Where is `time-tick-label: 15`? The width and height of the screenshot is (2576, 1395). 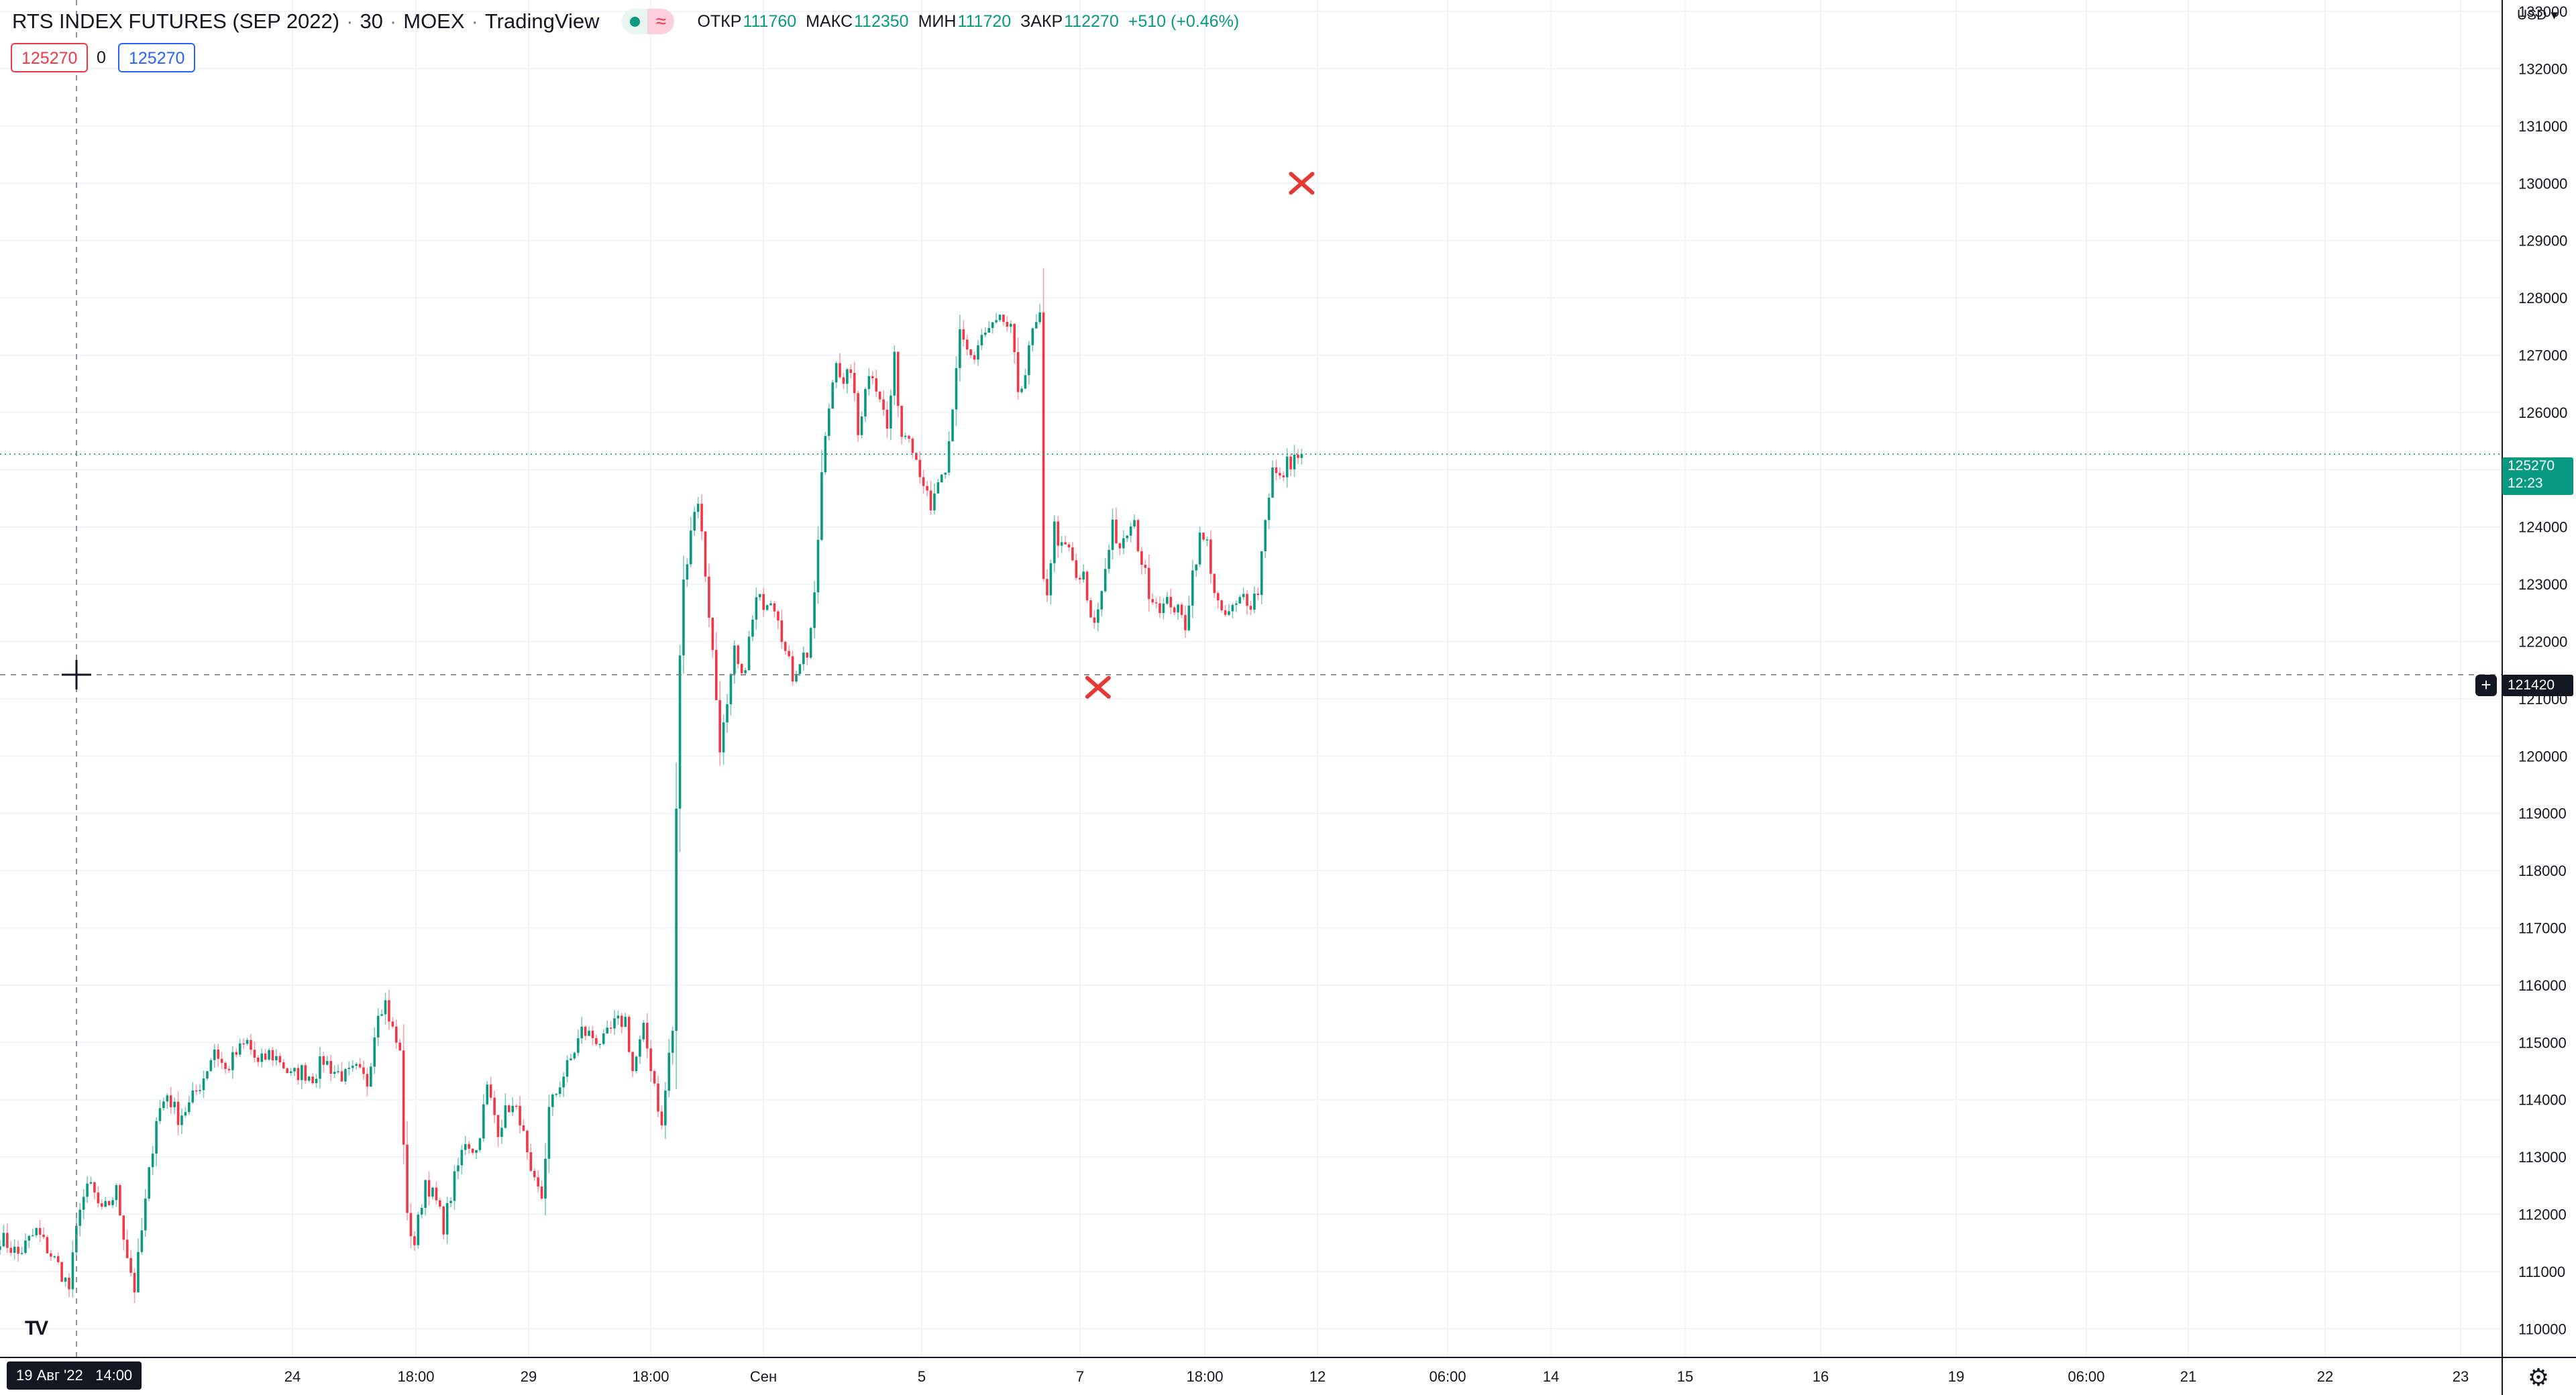 time-tick-label: 15 is located at coordinates (1685, 1376).